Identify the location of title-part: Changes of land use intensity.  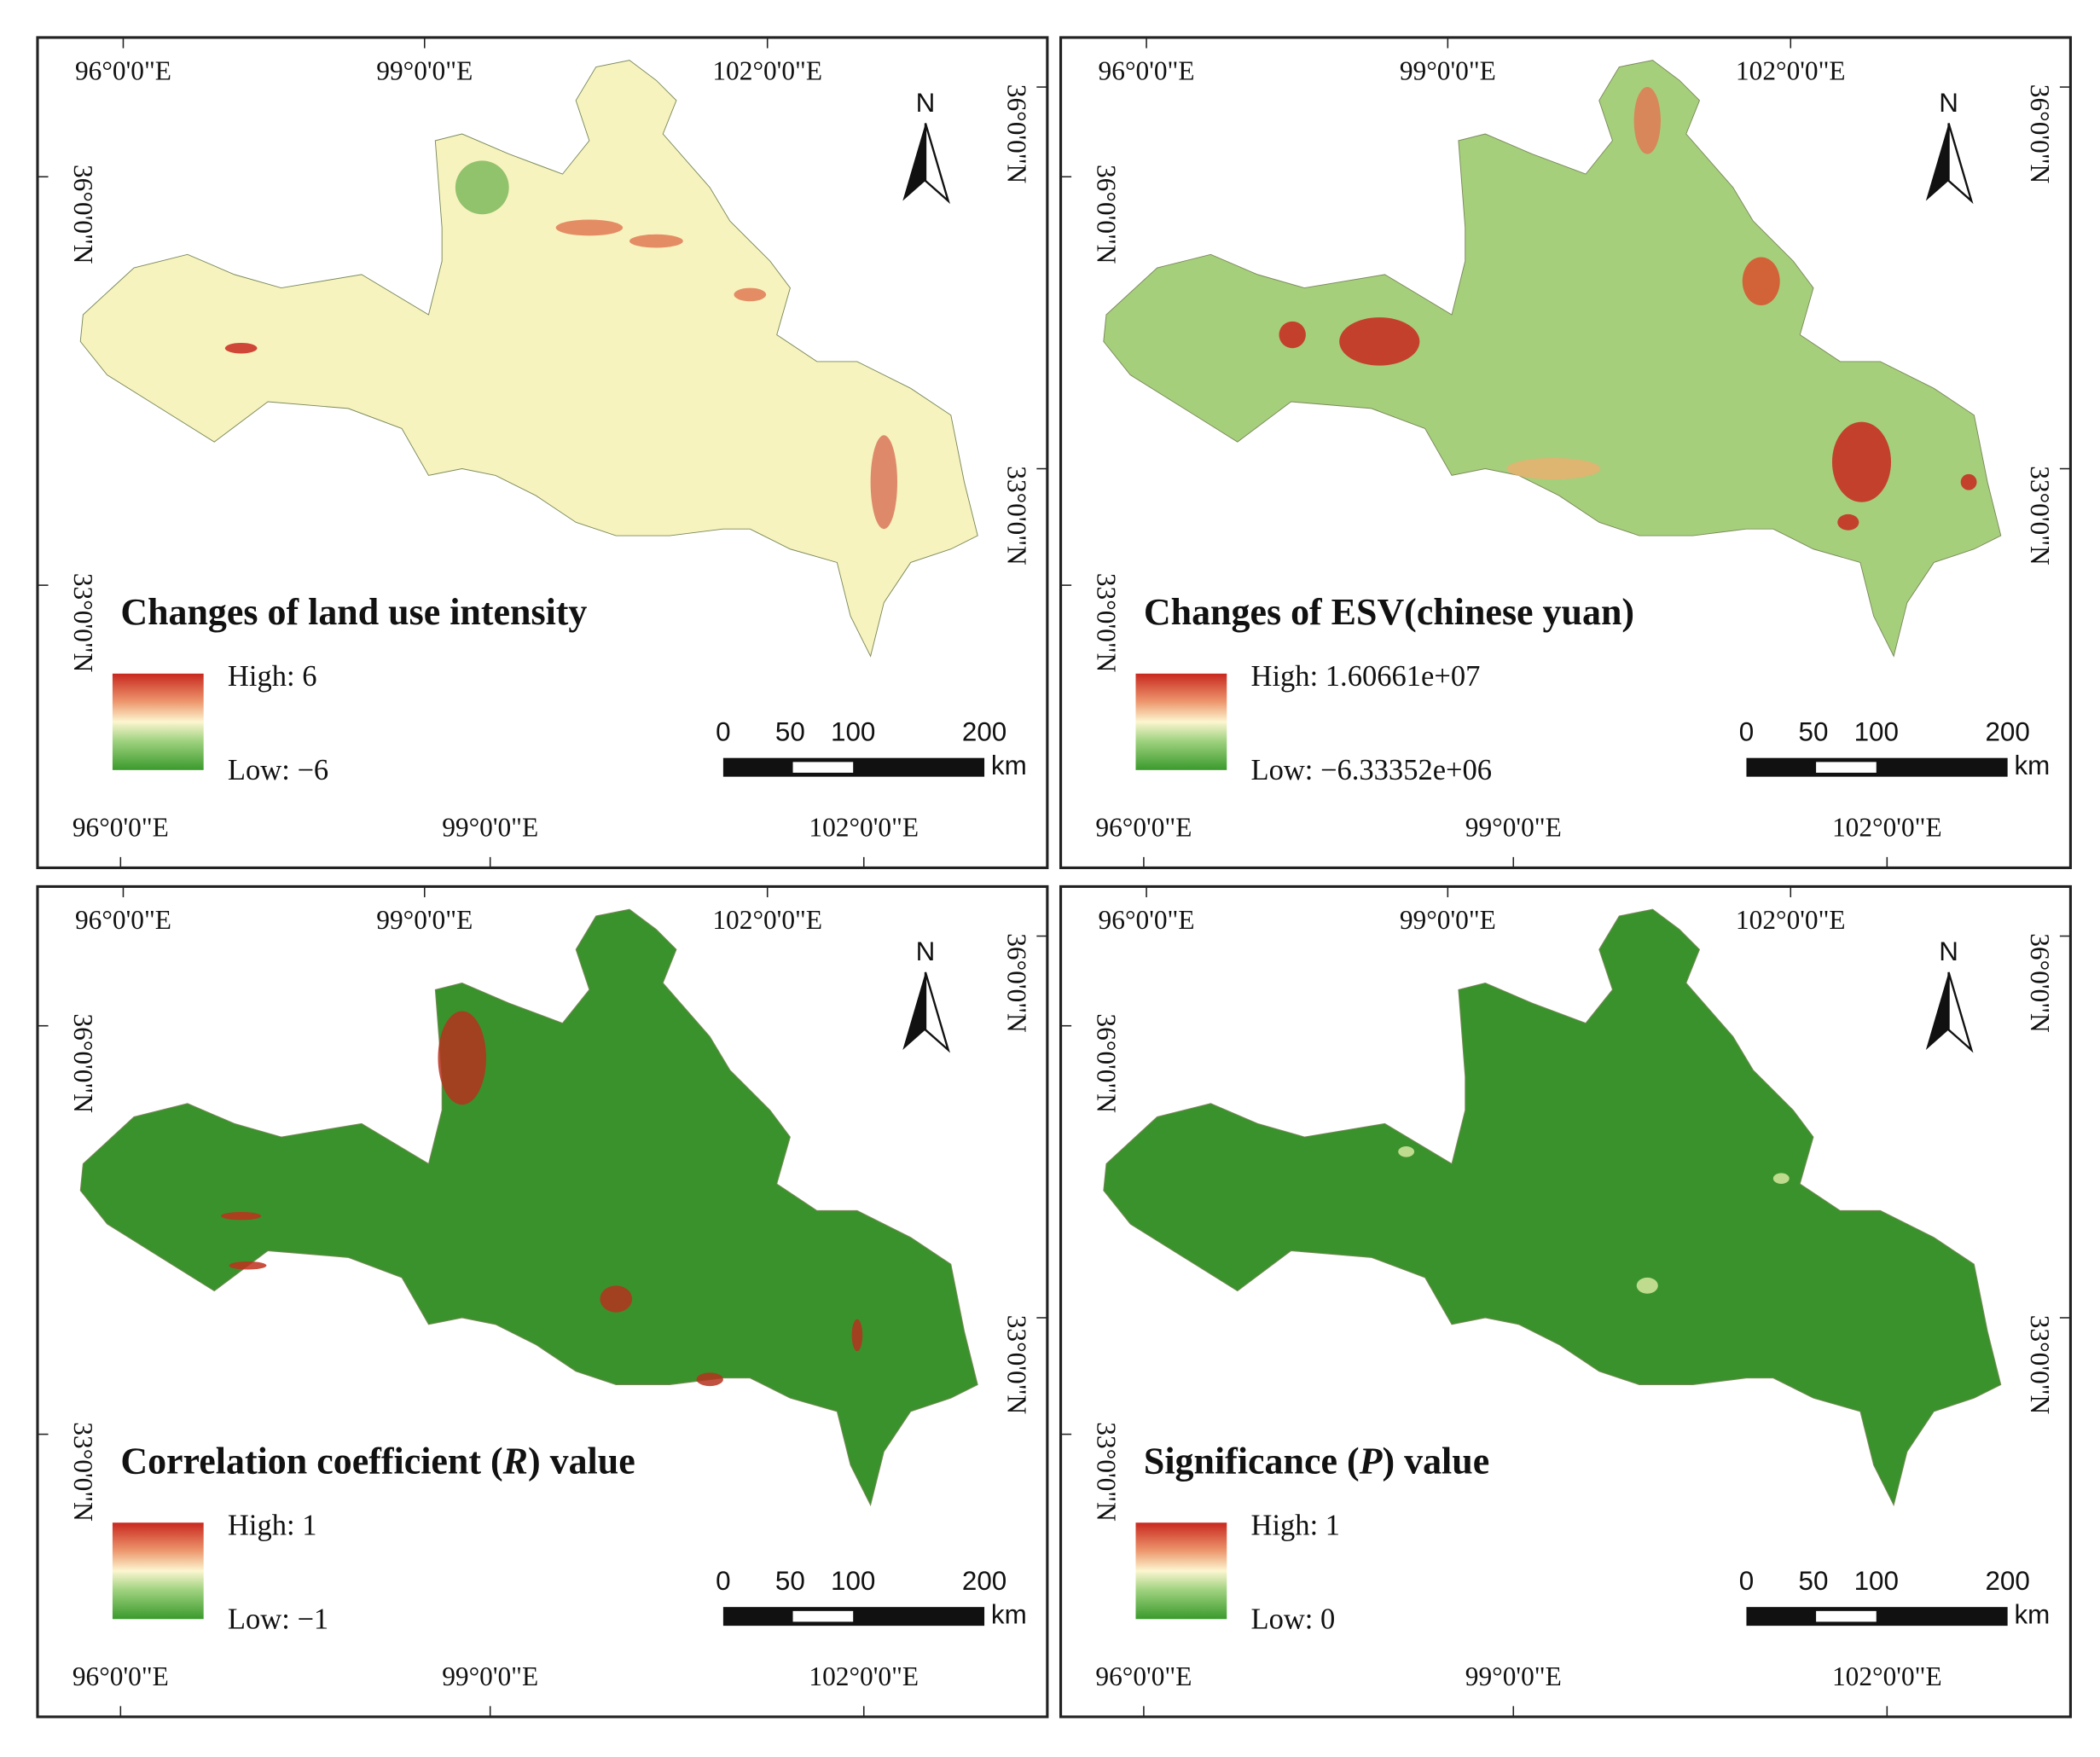
(353, 612).